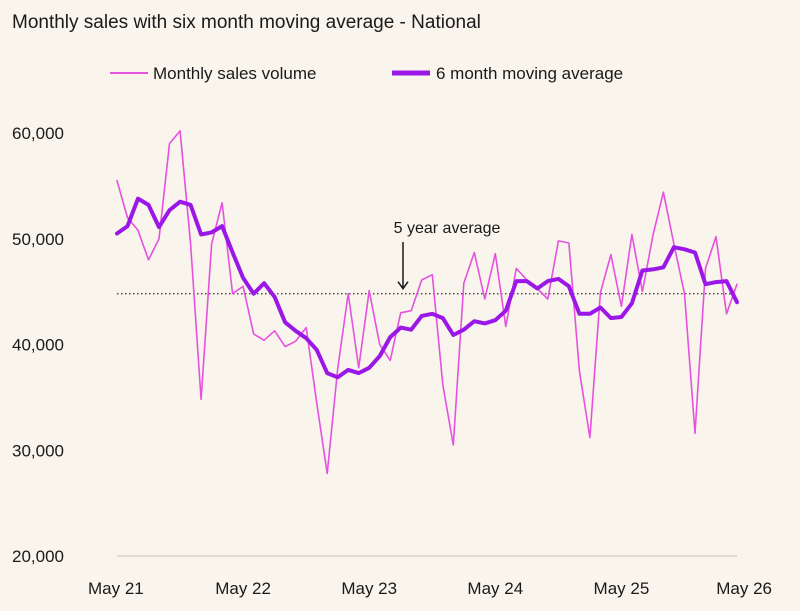 The height and width of the screenshot is (611, 800). I want to click on y-tick-label: 20,000, so click(38, 556).